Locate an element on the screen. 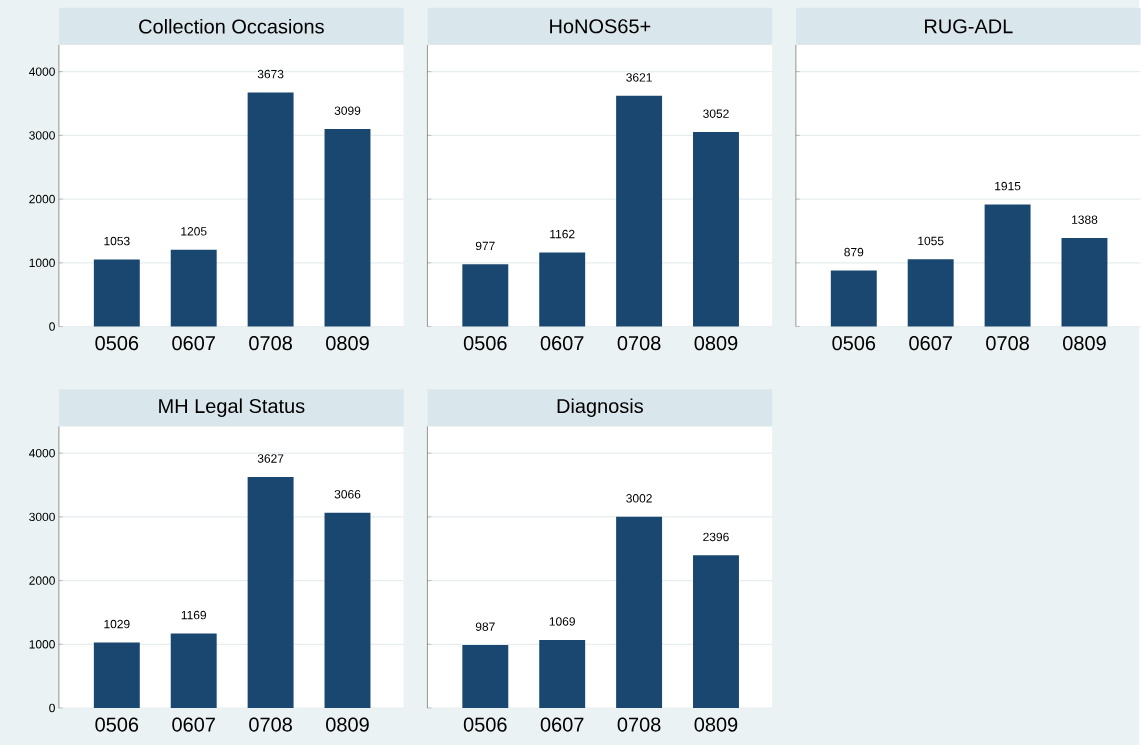  data-label: 1029 is located at coordinates (117, 624).